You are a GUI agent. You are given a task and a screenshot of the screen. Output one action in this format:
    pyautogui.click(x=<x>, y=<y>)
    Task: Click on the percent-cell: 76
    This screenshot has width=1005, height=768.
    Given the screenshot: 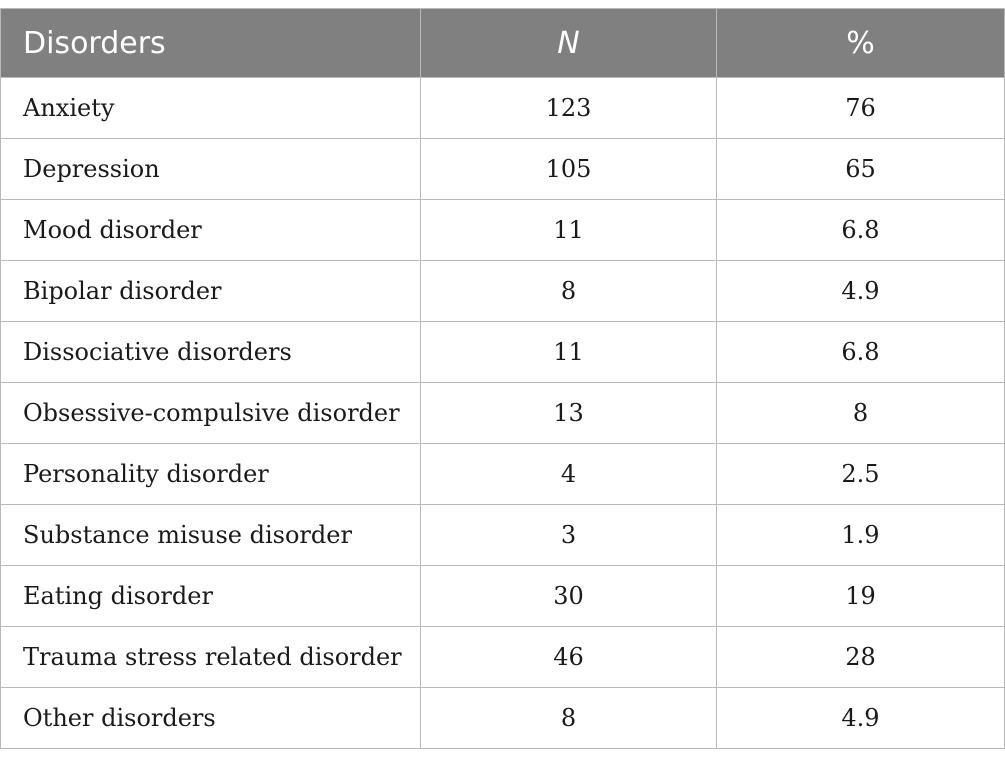 What is the action you would take?
    pyautogui.click(x=860, y=108)
    